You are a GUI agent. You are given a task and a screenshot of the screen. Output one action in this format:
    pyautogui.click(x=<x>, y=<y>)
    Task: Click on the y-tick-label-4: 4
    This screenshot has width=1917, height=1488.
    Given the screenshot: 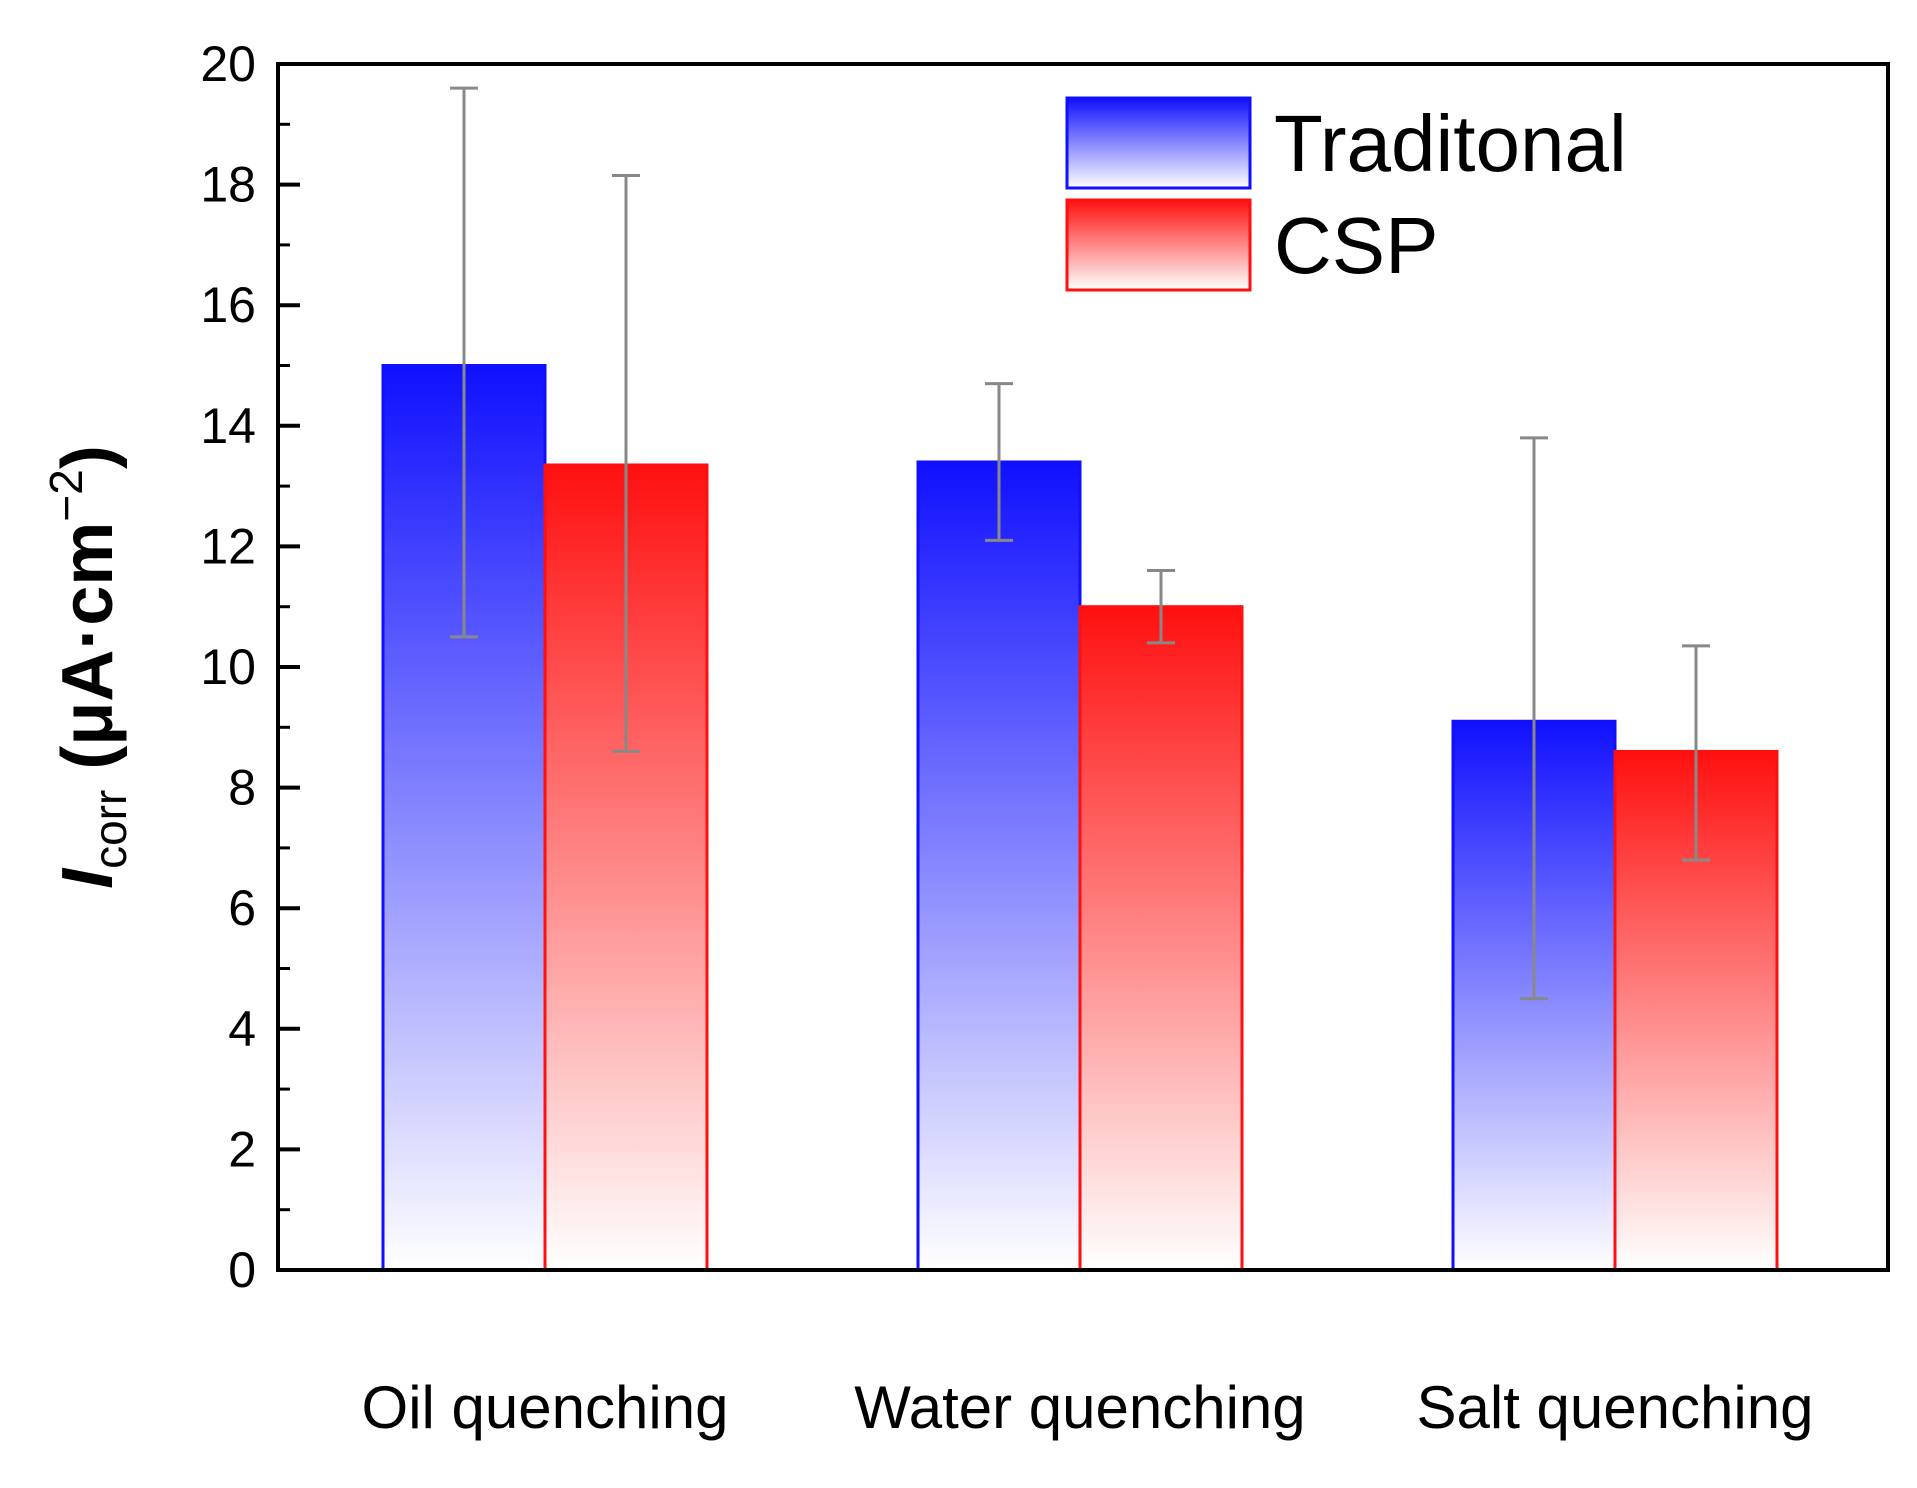 What is the action you would take?
    pyautogui.click(x=242, y=1029)
    